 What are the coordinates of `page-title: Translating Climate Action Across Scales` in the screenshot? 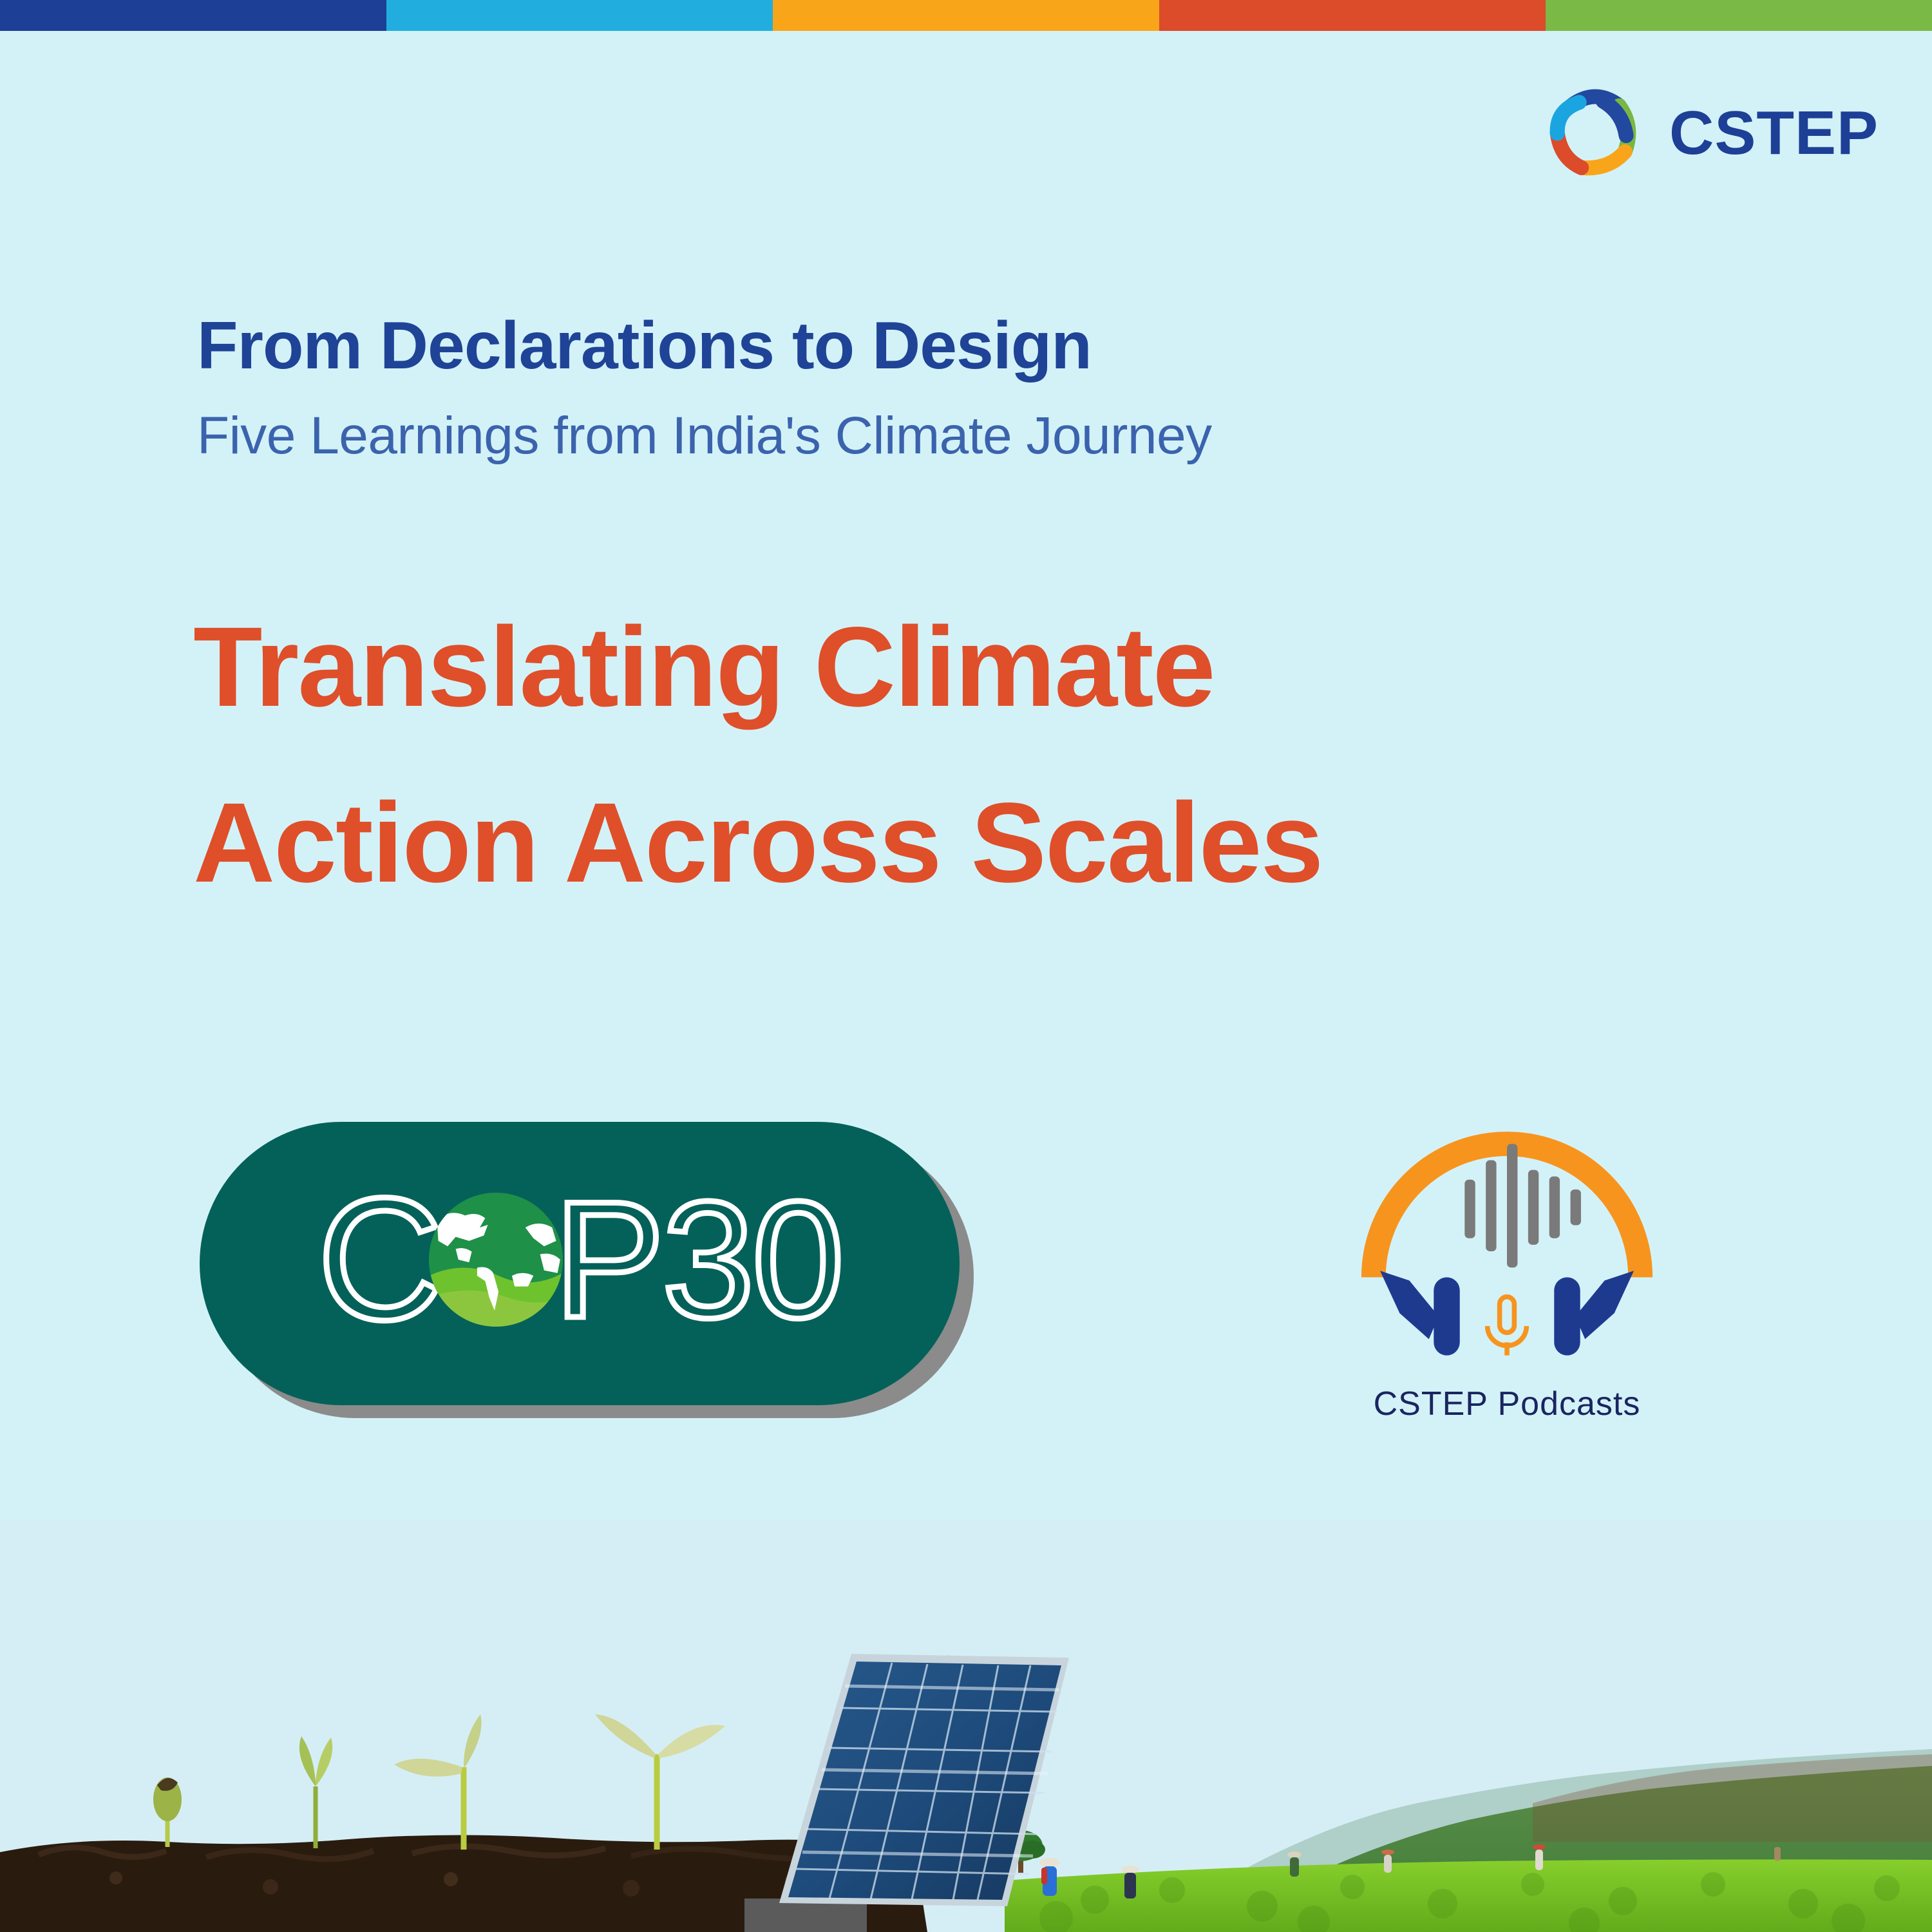 It's located at (934, 755).